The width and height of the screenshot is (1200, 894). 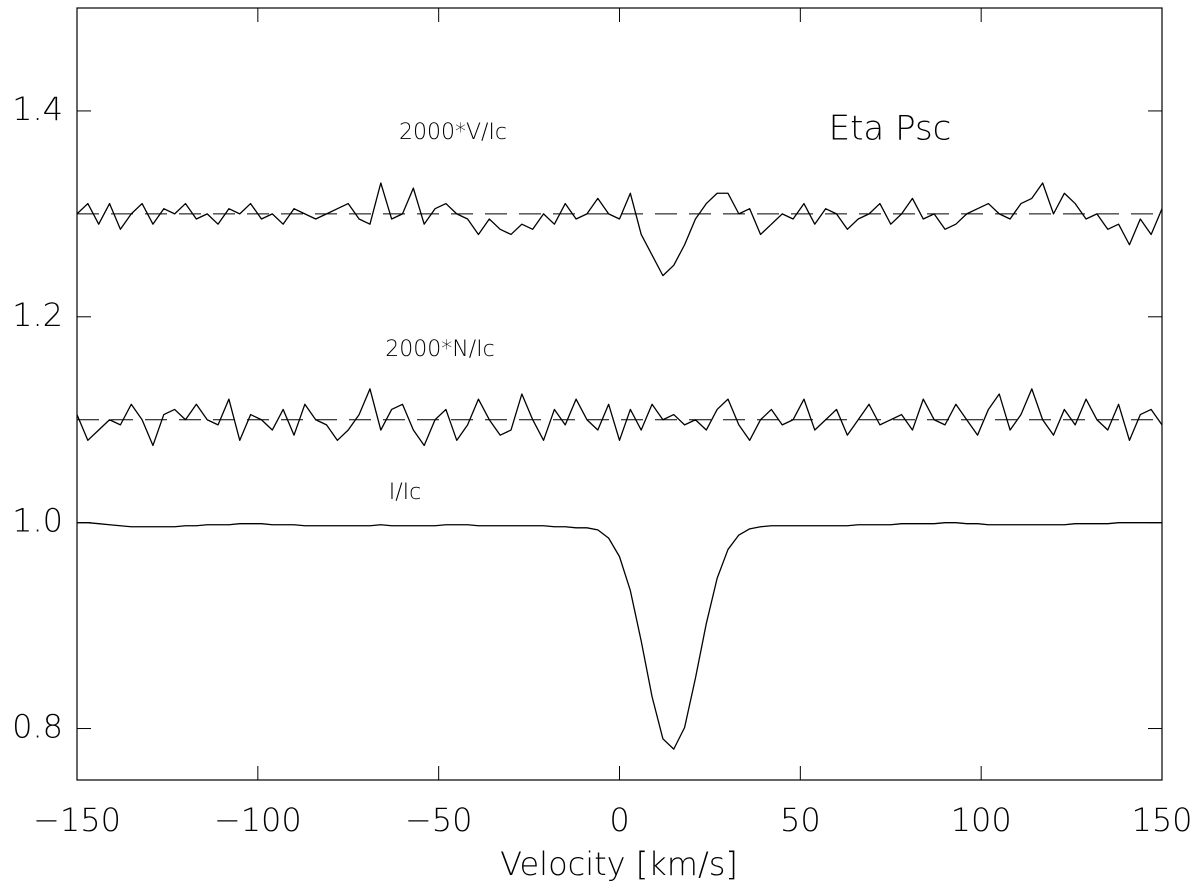 I want to click on series-label: 2000*N/Ic, so click(x=439, y=349).